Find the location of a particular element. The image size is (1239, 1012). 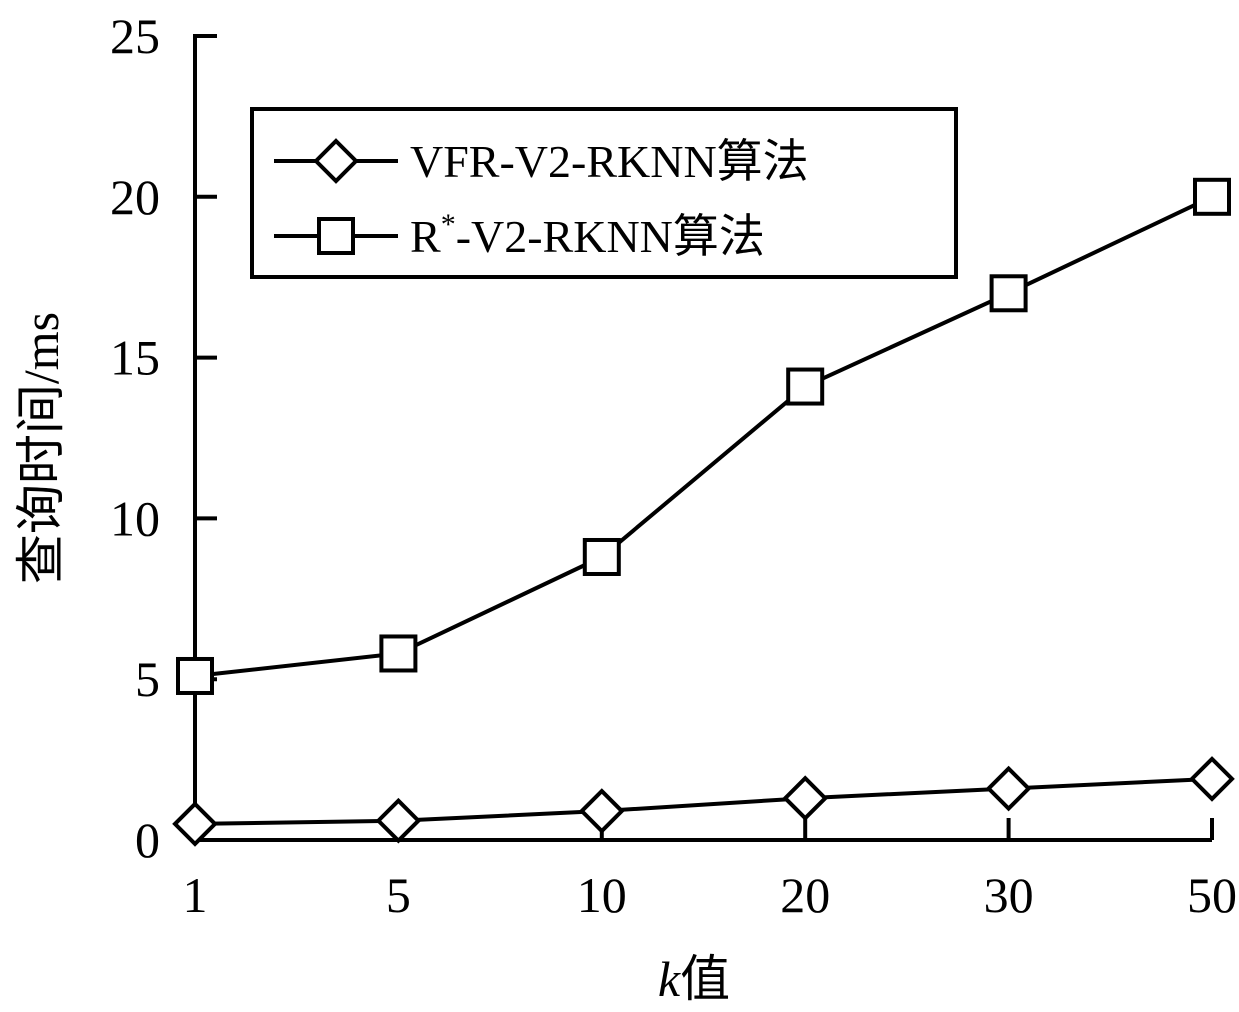

x-tick-label: 30 is located at coordinates (1009, 895).